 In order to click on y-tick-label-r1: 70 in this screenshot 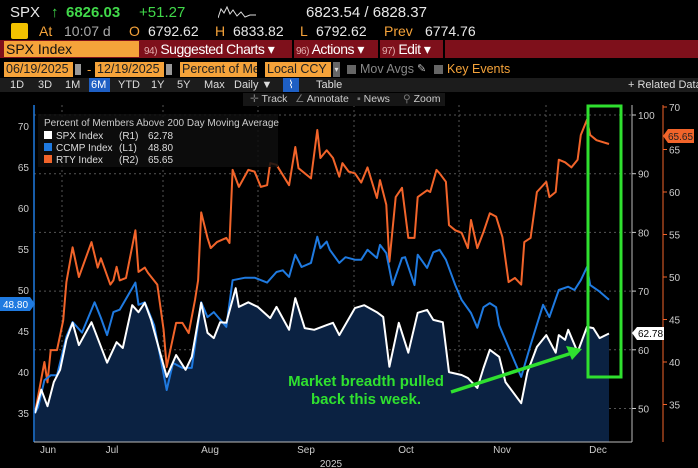, I will do `click(644, 292)`.